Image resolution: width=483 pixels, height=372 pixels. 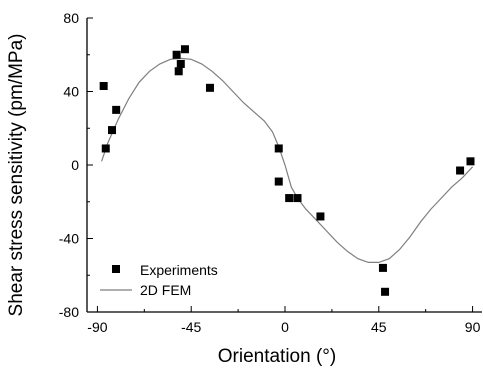 I want to click on y-tick-label: 0, so click(x=75, y=165).